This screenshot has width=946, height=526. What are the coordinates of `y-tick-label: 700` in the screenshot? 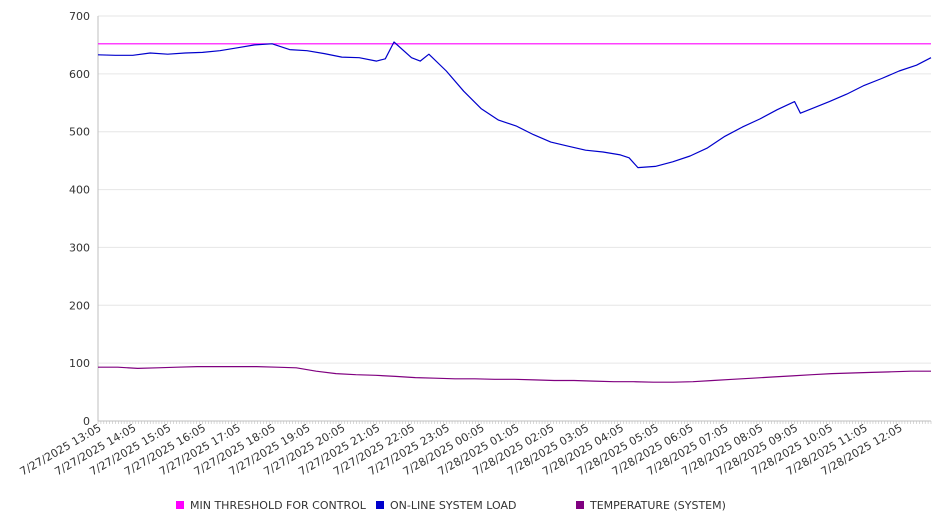 It's located at (79, 16).